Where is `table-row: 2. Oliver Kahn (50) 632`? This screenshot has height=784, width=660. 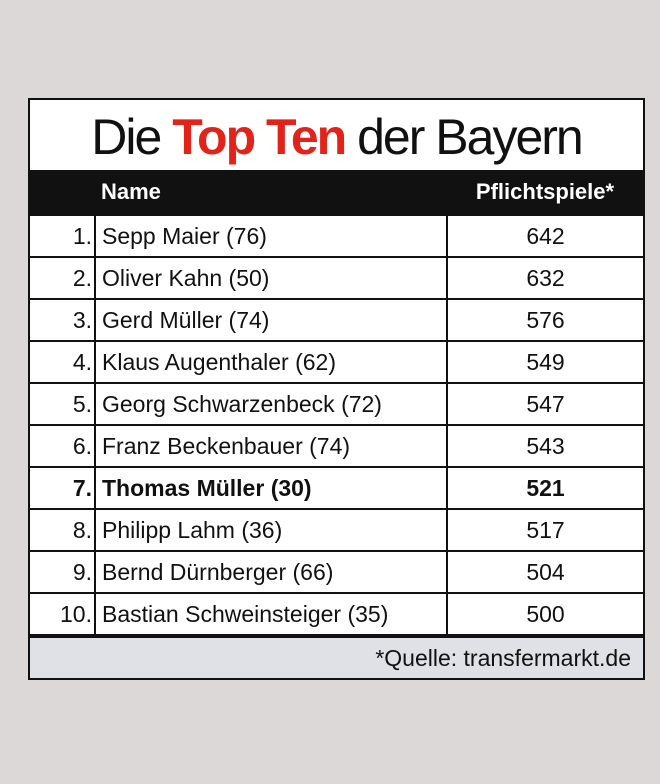 table-row: 2. Oliver Kahn (50) 632 is located at coordinates (336, 278).